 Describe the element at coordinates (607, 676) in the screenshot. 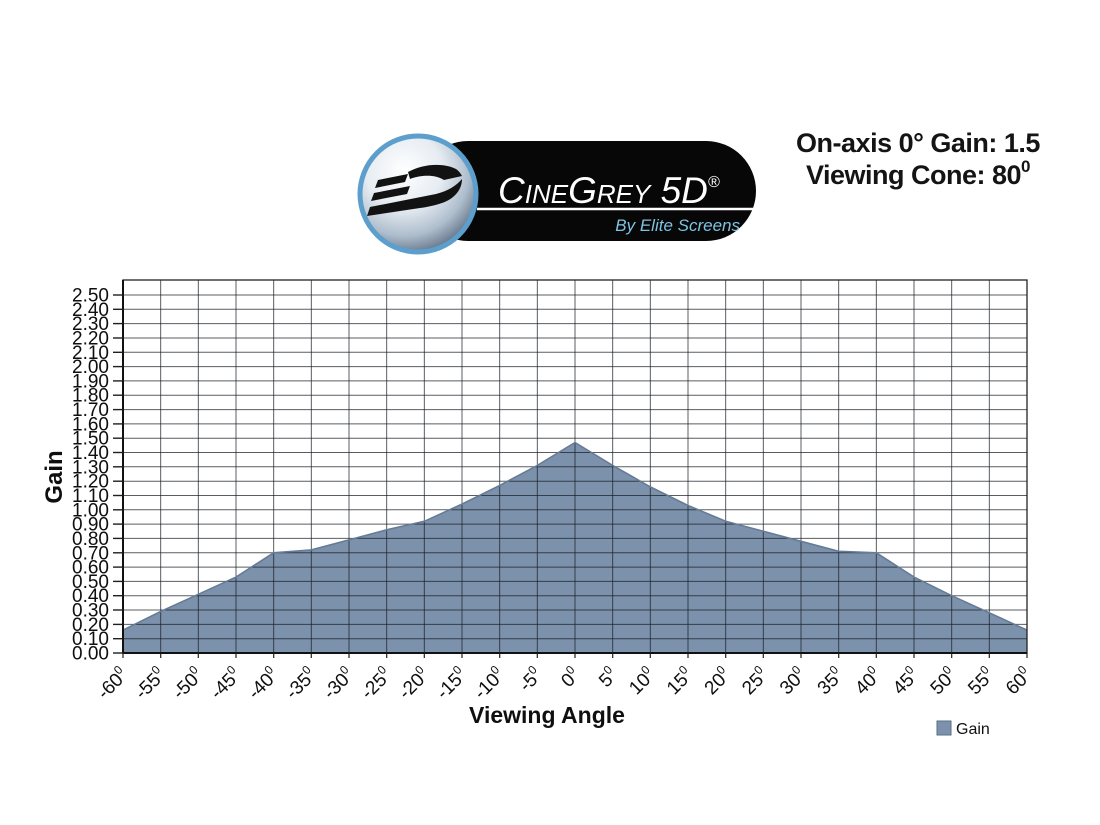

I see `x-tick-label: 50` at that location.